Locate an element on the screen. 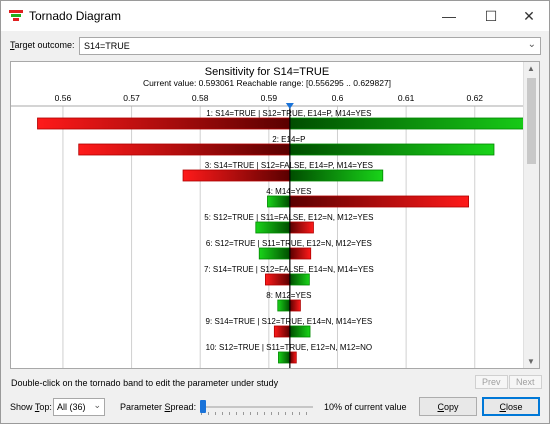  bar-label: 10: S12=TRUE | S11=TRUE, E12=N, M12=NO is located at coordinates (289, 347).